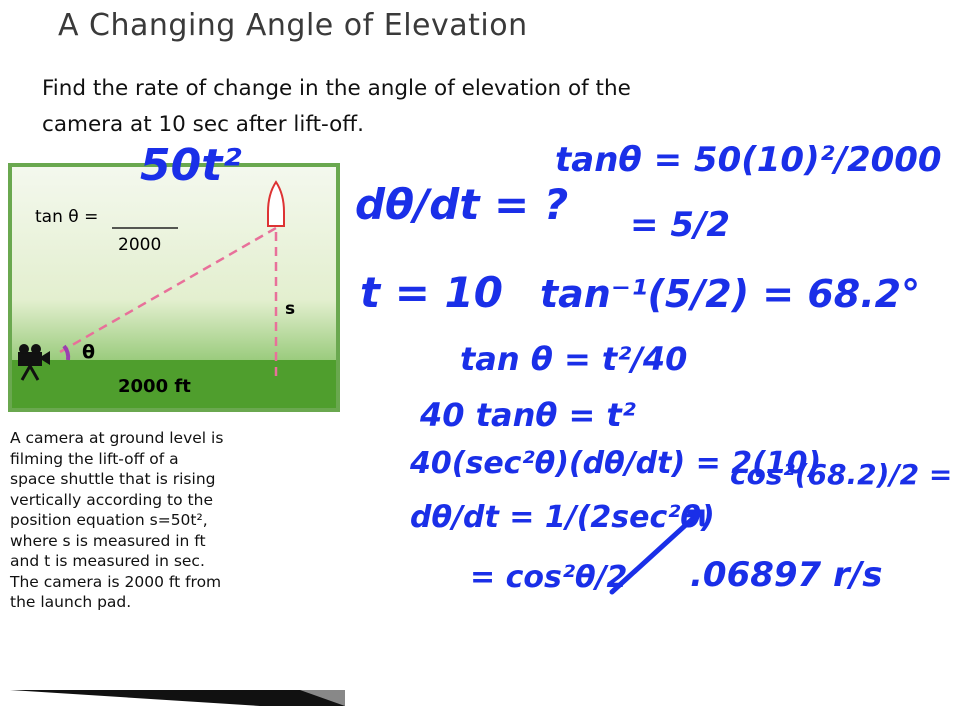  What do you see at coordinates (66, 217) in the screenshot?
I see `figure-label: tan θ =` at bounding box center [66, 217].